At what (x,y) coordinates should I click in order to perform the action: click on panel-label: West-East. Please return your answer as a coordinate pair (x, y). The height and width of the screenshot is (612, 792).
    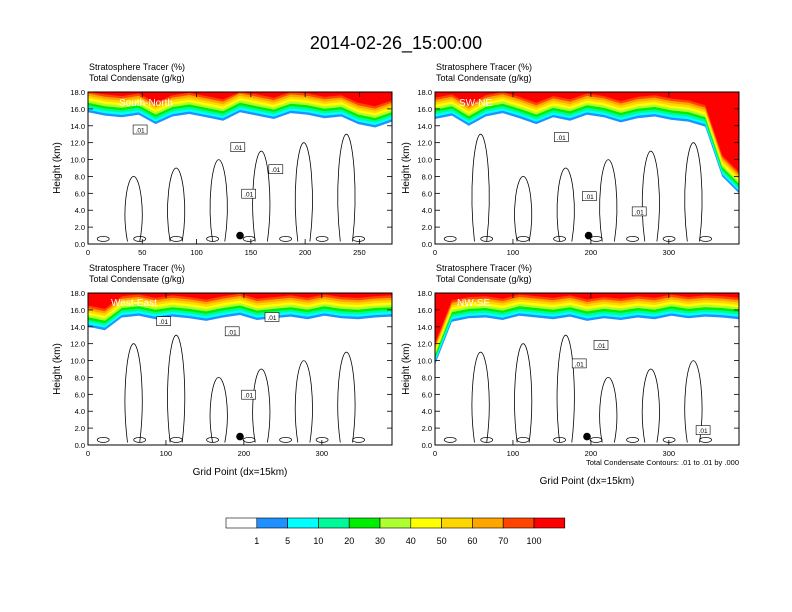
    Looking at the image, I should click on (134, 303).